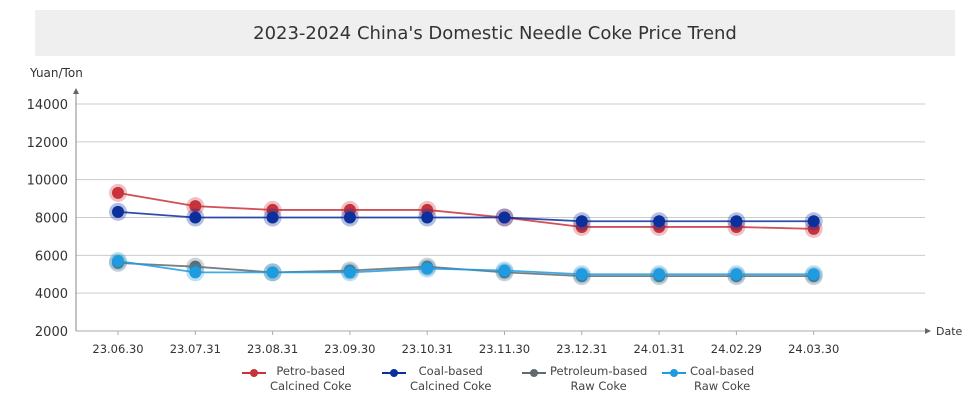  Describe the element at coordinates (349, 349) in the screenshot. I see `x-tick-label: 23.09.30` at that location.